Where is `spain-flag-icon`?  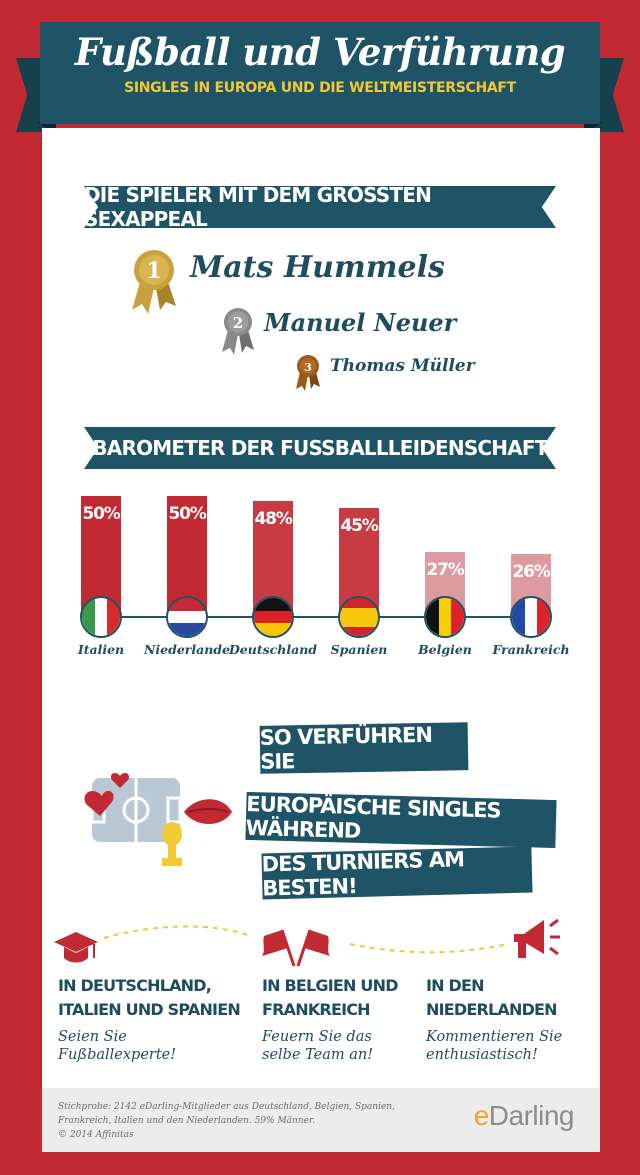 spain-flag-icon is located at coordinates (359, 617).